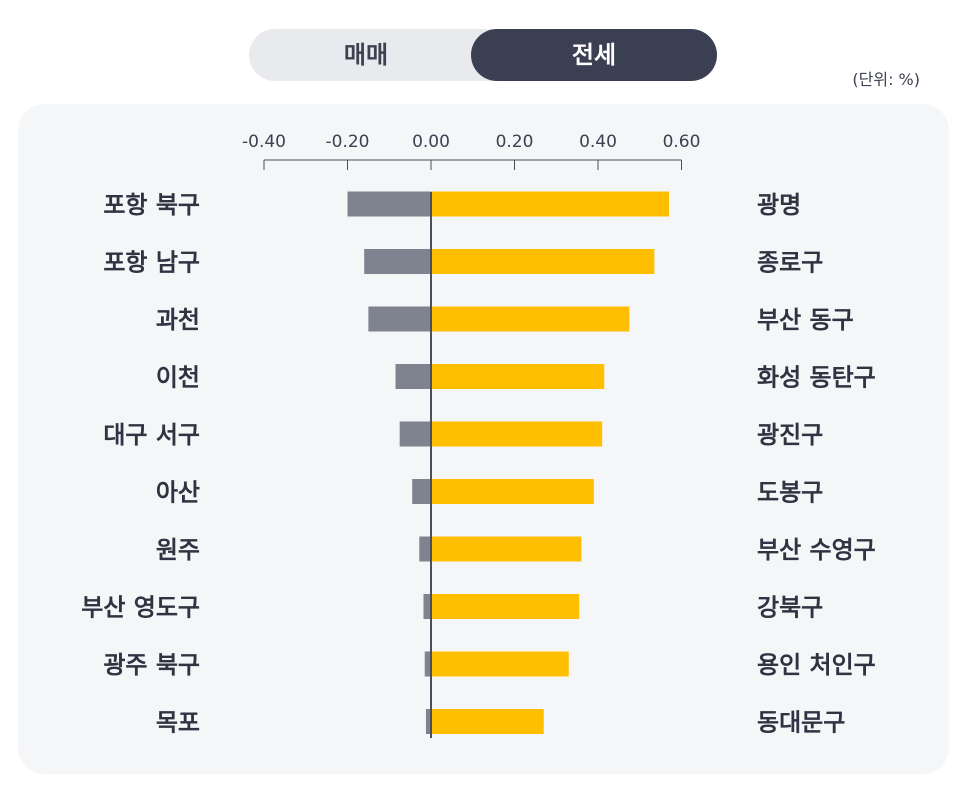 This screenshot has width=966, height=798. I want to click on category-label-left: 이천, so click(178, 378).